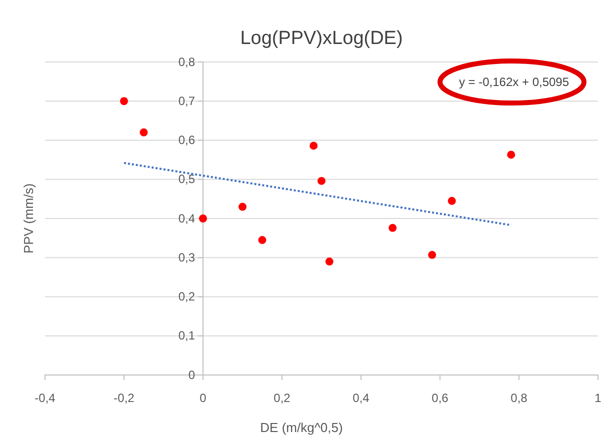  I want to click on x-tick-label: 0,4, so click(361, 398).